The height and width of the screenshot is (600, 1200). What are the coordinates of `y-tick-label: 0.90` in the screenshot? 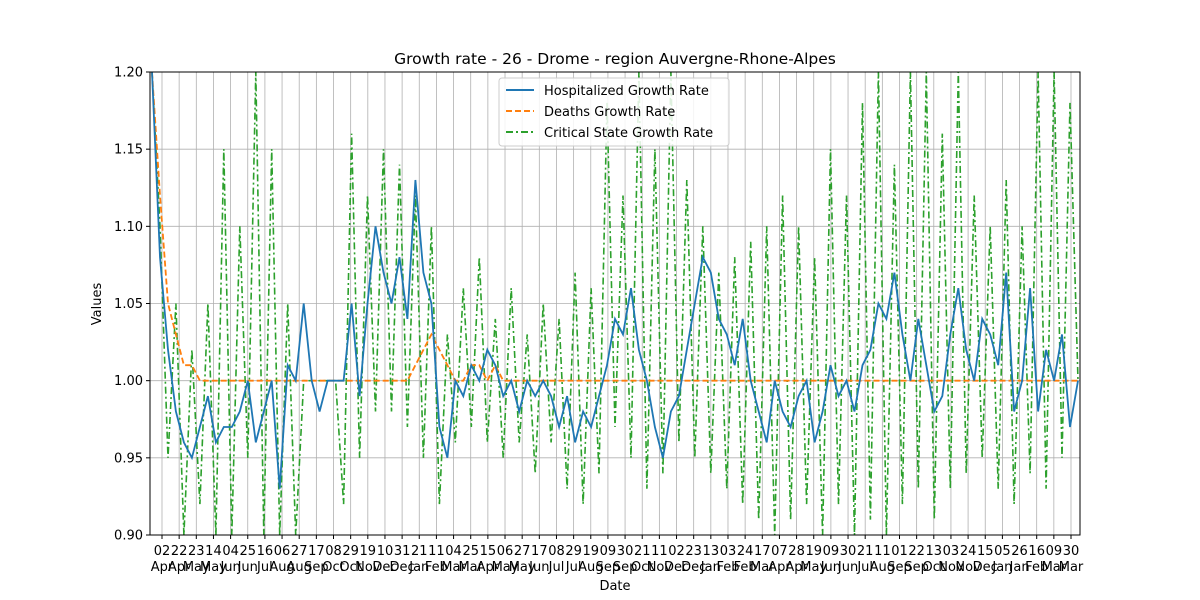 It's located at (128, 536).